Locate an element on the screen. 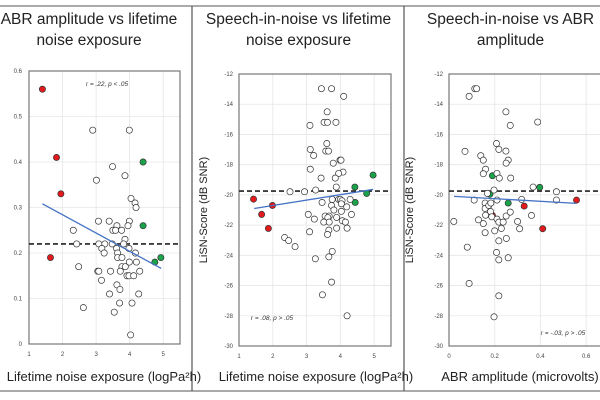 This screenshot has width=600, height=400. x-tick-label: 4 is located at coordinates (341, 357).